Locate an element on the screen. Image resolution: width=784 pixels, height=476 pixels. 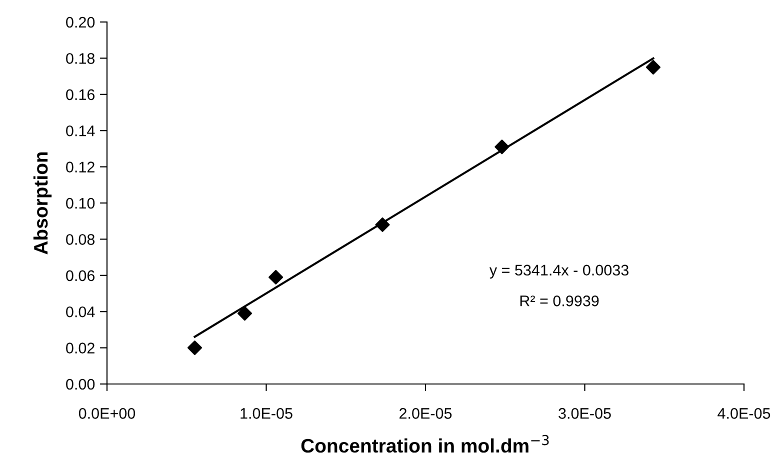
x-tick-label: 2.0E-05 is located at coordinates (426, 413).